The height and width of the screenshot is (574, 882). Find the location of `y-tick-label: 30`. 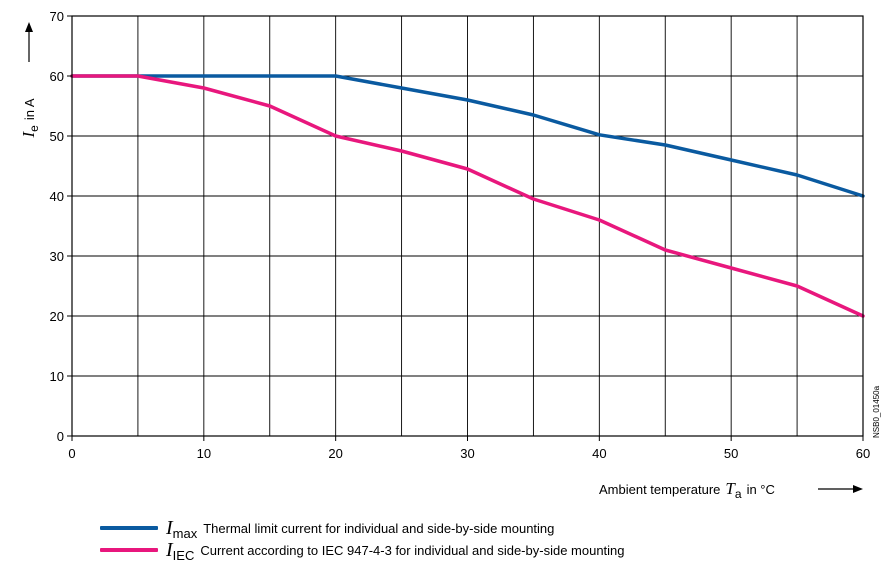

y-tick-label: 30 is located at coordinates (57, 256).